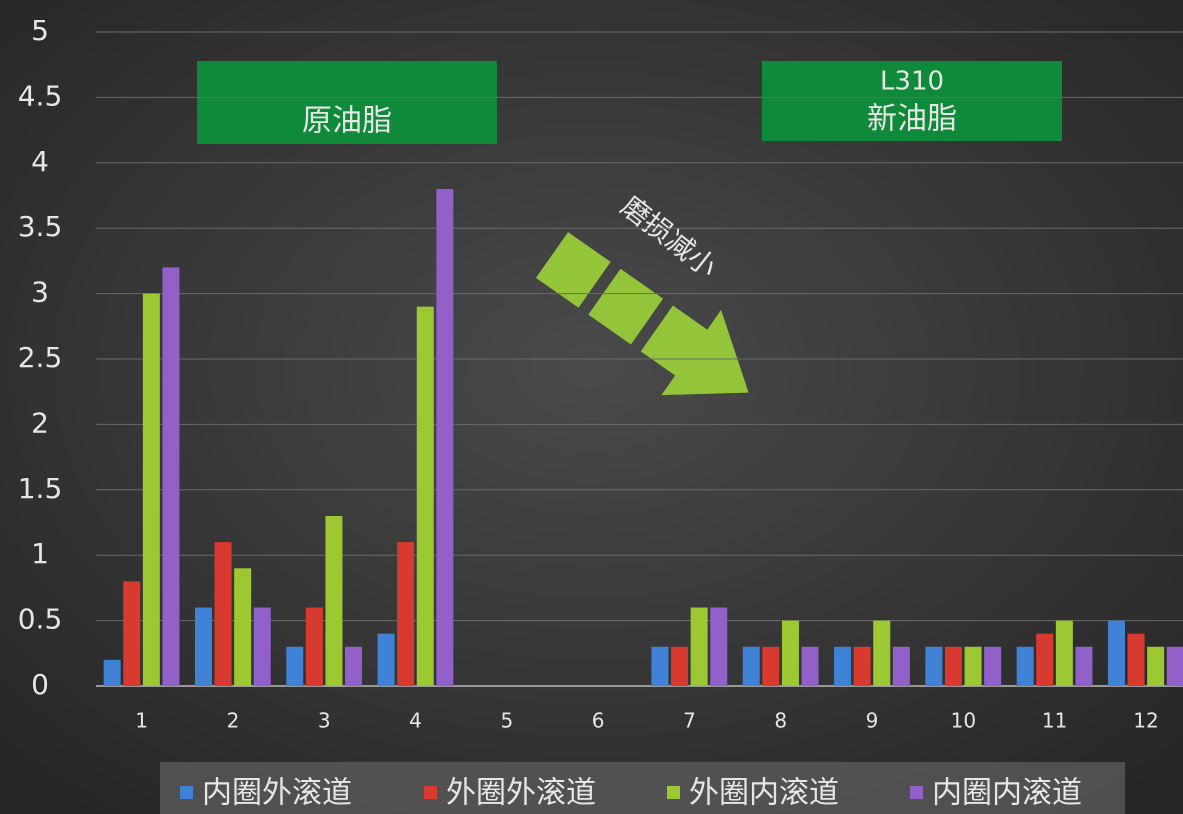 This screenshot has height=814, width=1183. I want to click on x-tick-label: 3, so click(324, 721).